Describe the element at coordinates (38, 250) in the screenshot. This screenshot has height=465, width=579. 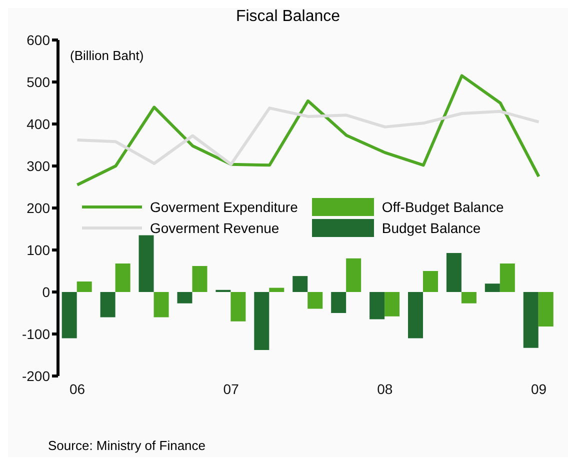
I see `y-tick-label: 100` at that location.